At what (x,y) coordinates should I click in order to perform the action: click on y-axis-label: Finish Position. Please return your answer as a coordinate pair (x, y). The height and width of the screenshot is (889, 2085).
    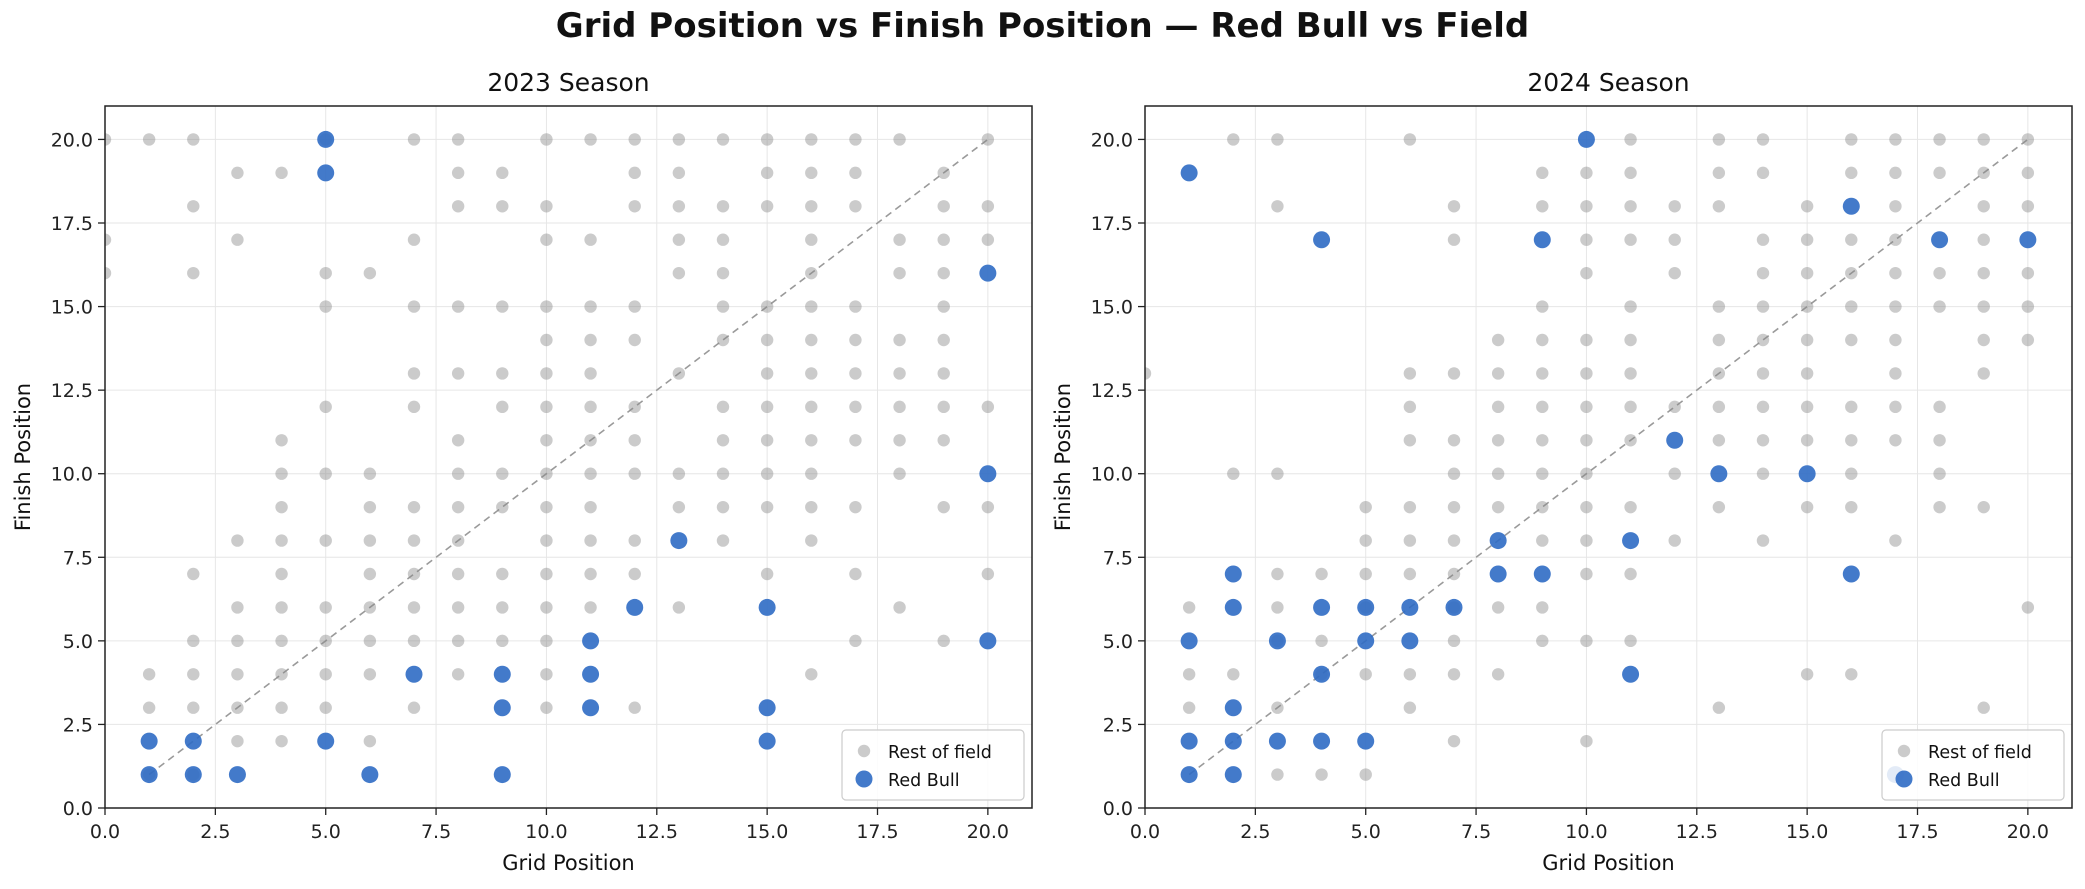
    Looking at the image, I should click on (23, 457).